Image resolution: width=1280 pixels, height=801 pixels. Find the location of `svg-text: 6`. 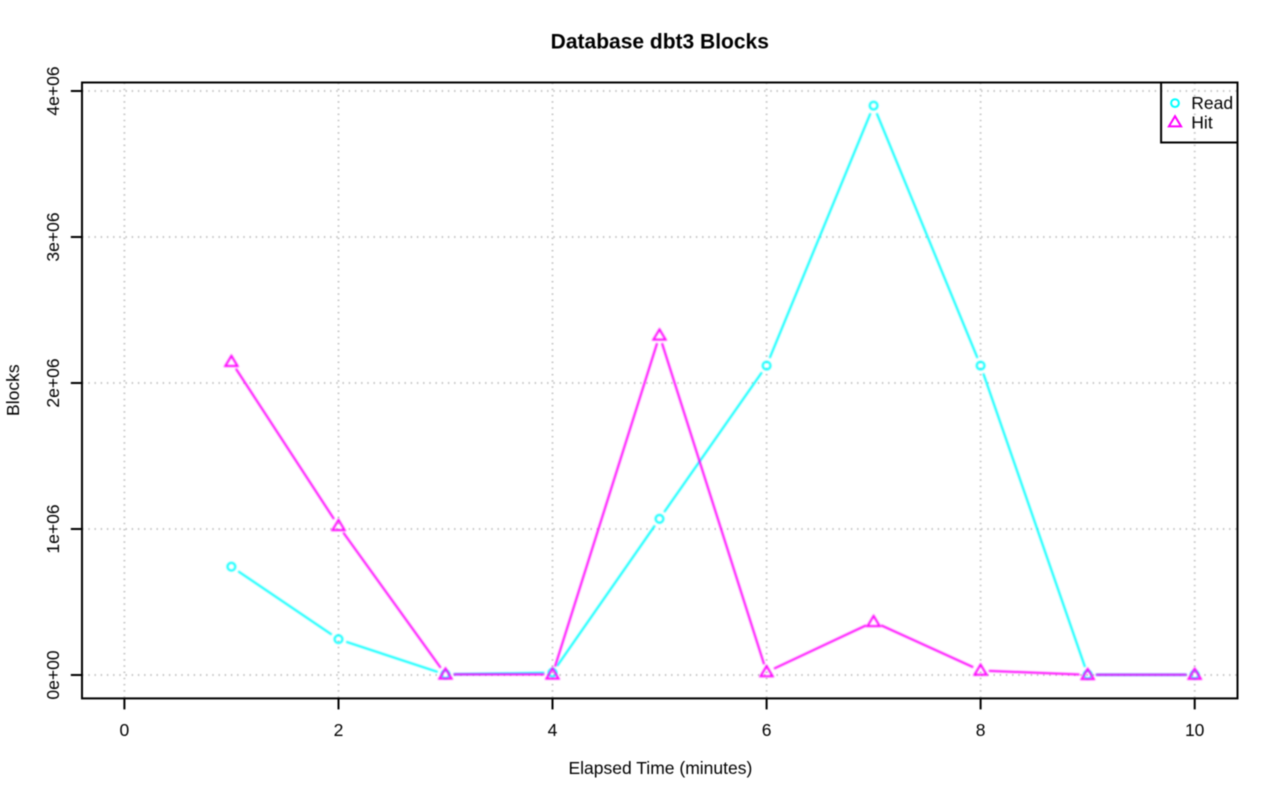

svg-text: 6 is located at coordinates (767, 730).